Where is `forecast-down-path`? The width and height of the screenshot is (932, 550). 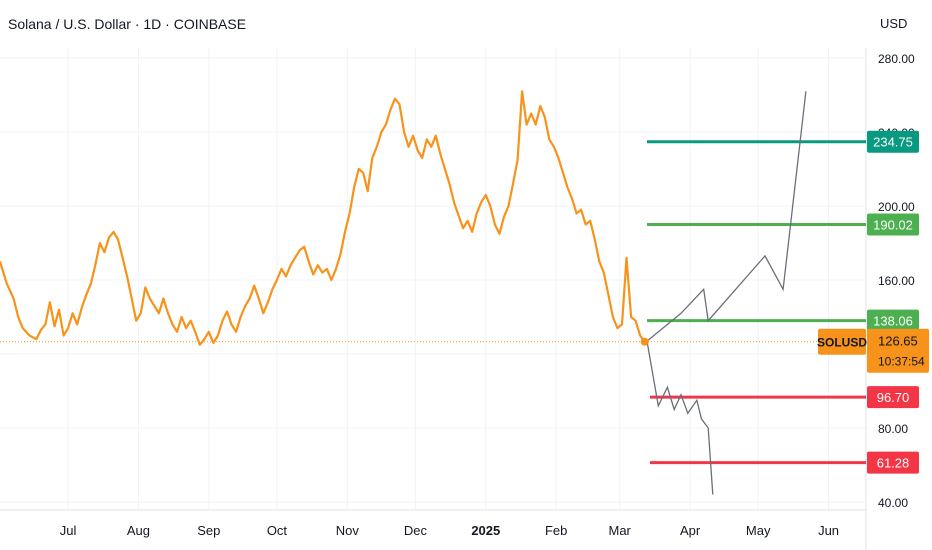
forecast-down-path is located at coordinates (680, 417).